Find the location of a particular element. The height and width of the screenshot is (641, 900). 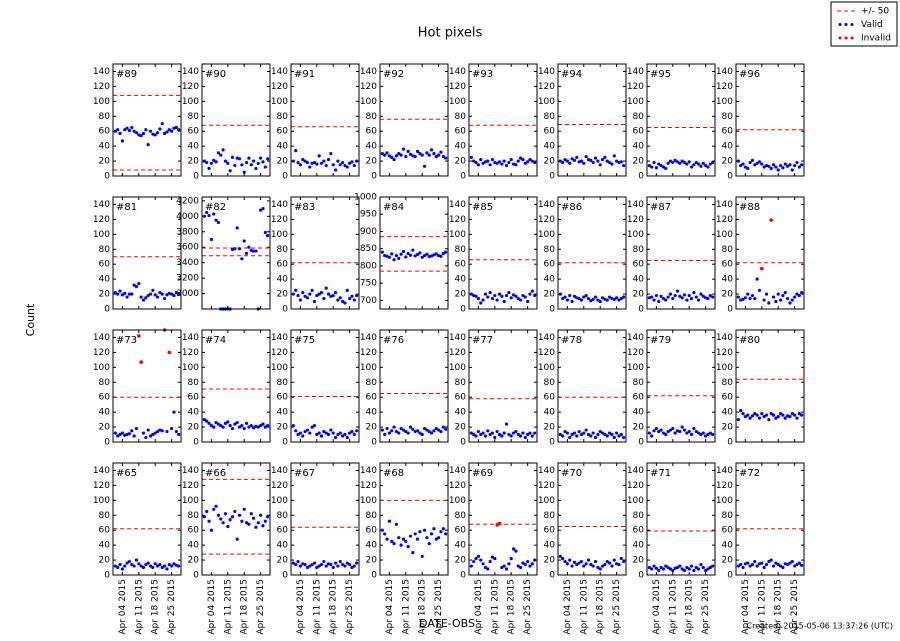

panel-label: #91 is located at coordinates (304, 74).